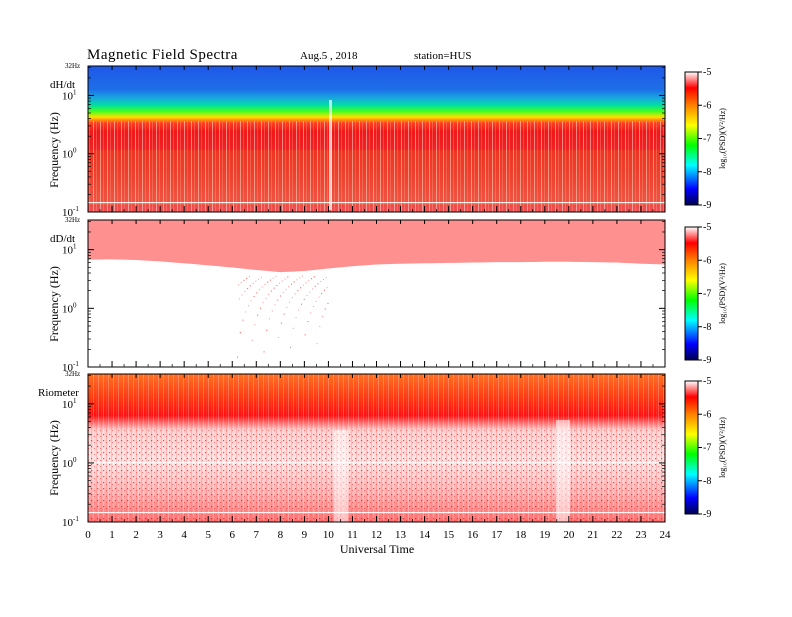  Describe the element at coordinates (401, 535) in the screenshot. I see `x-tick-label: 13` at that location.